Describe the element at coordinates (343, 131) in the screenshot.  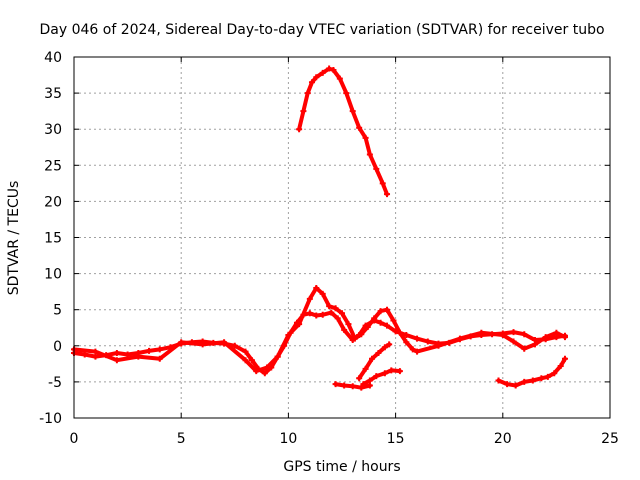
I see `series-line-upper-arc` at that location.